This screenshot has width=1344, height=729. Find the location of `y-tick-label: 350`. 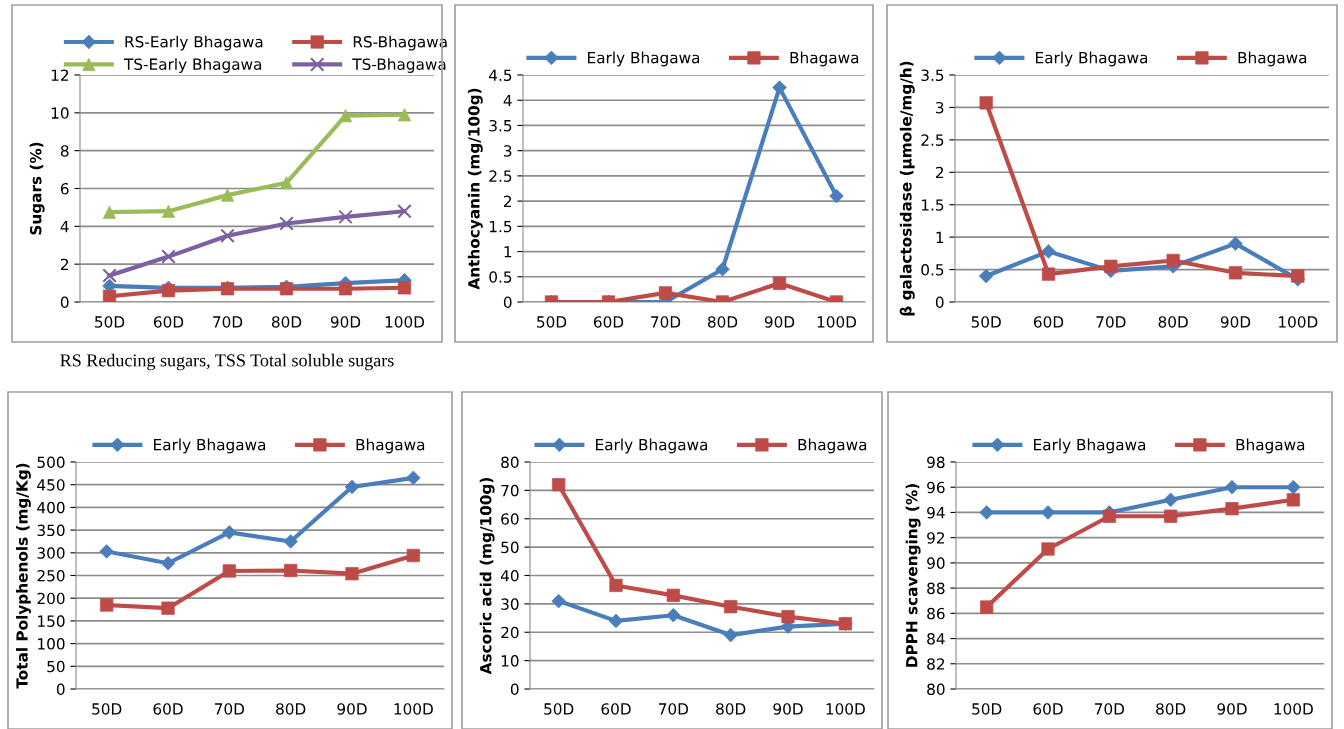

y-tick-label: 350 is located at coordinates (51, 530).